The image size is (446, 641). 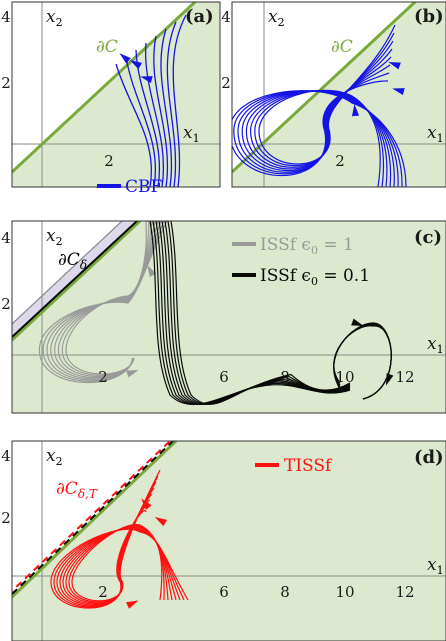 What do you see at coordinates (103, 377) in the screenshot?
I see `tick-x2-c: 2` at bounding box center [103, 377].